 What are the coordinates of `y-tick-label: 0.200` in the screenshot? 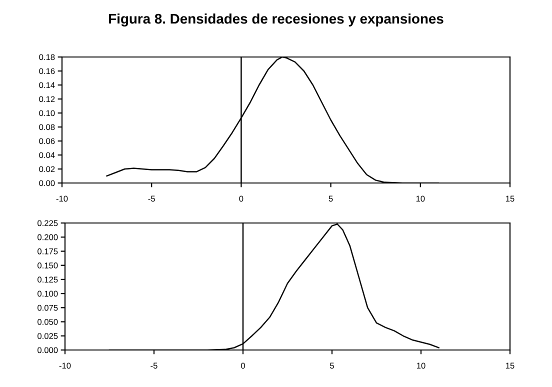 It's located at (48, 237).